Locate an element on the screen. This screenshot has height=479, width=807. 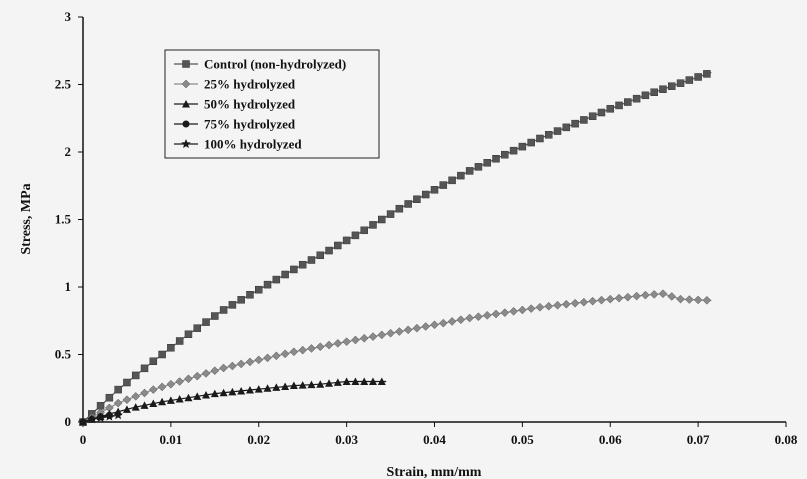
x-tick-label: 0.01 is located at coordinates (171, 439).